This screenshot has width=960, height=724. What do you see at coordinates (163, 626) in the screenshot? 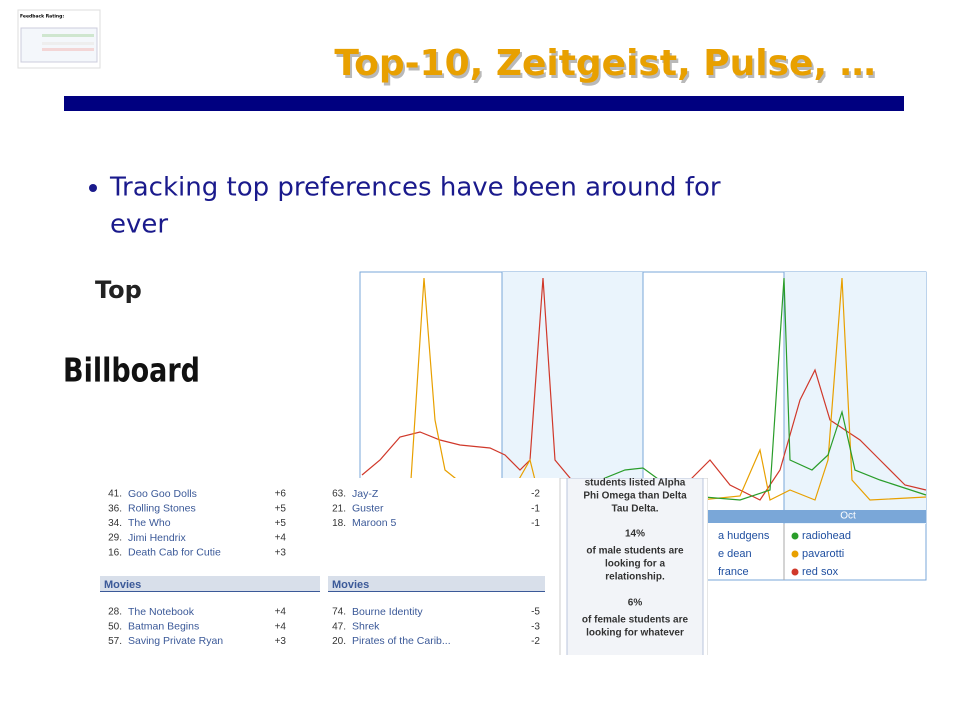
I see `item-name: Batman Begins` at bounding box center [163, 626].